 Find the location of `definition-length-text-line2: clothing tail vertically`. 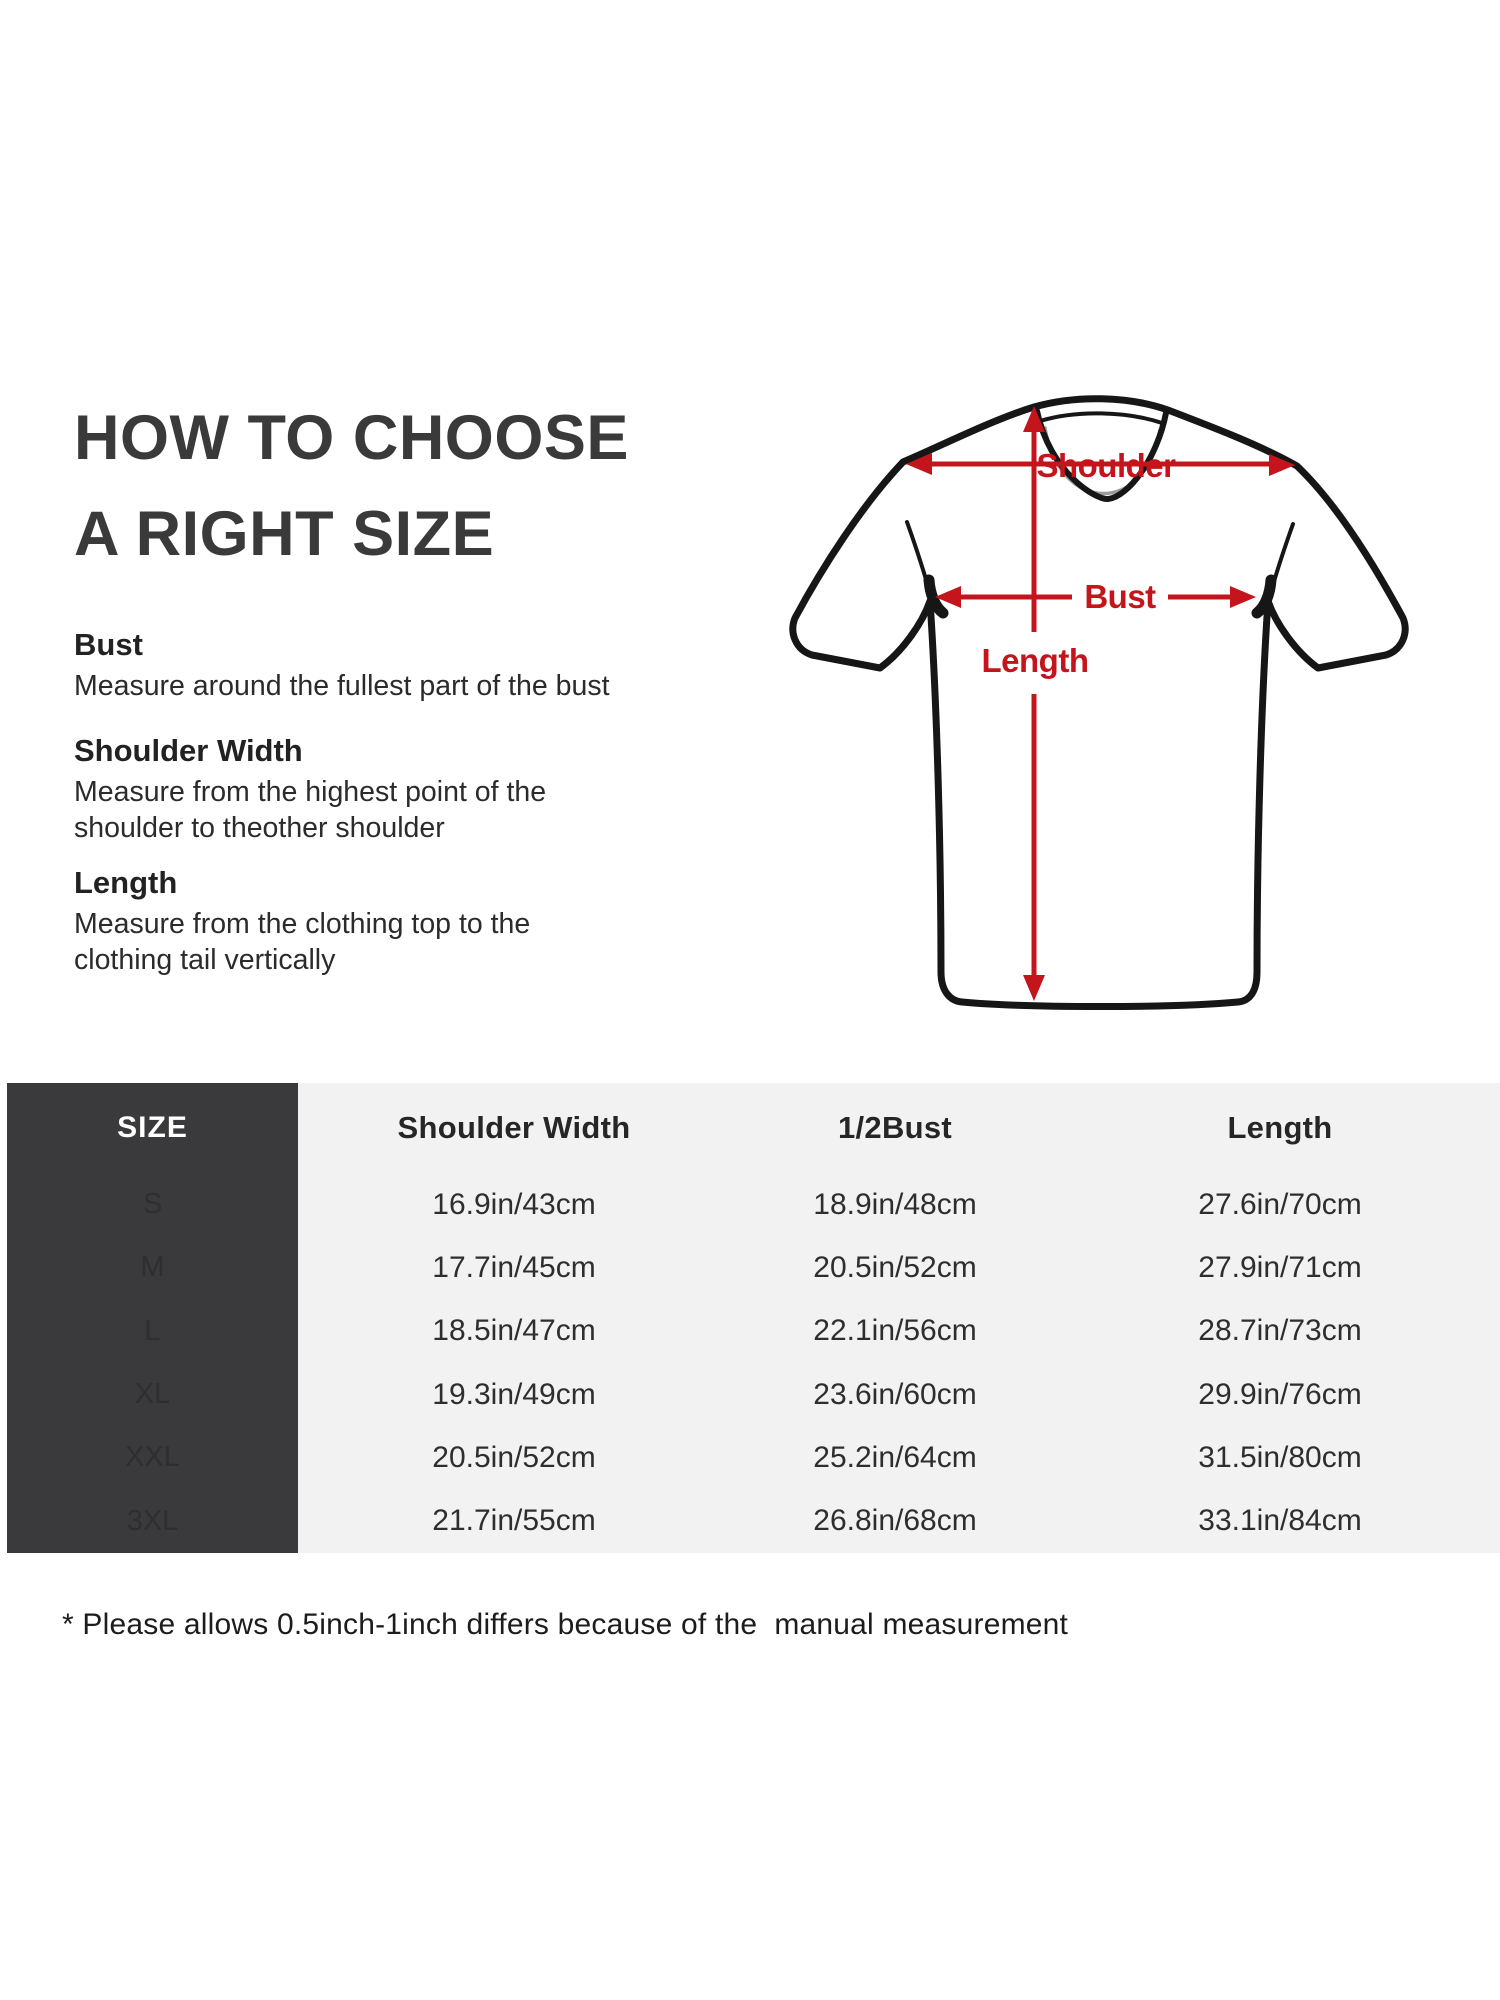

definition-length-text-line2: clothing tail vertically is located at coordinates (205, 960).